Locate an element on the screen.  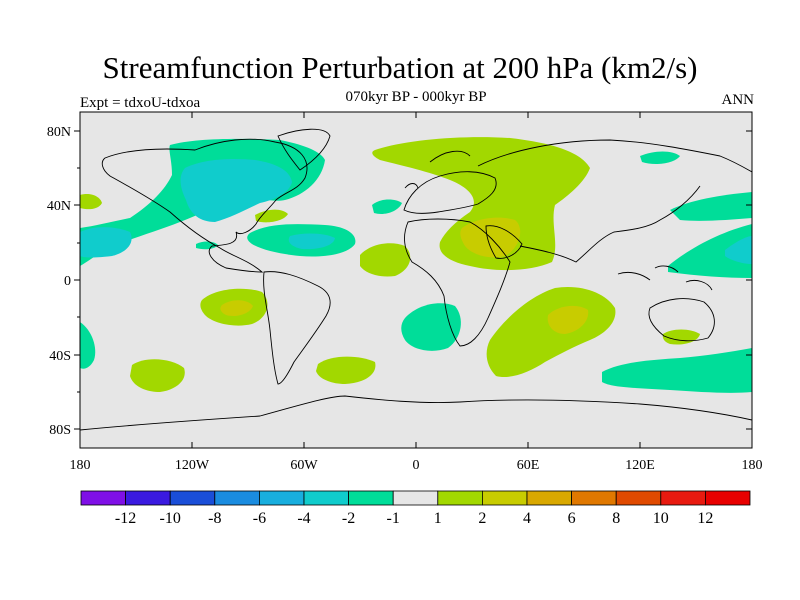
contour-south-pacific-inner is located at coordinates (236, 308).